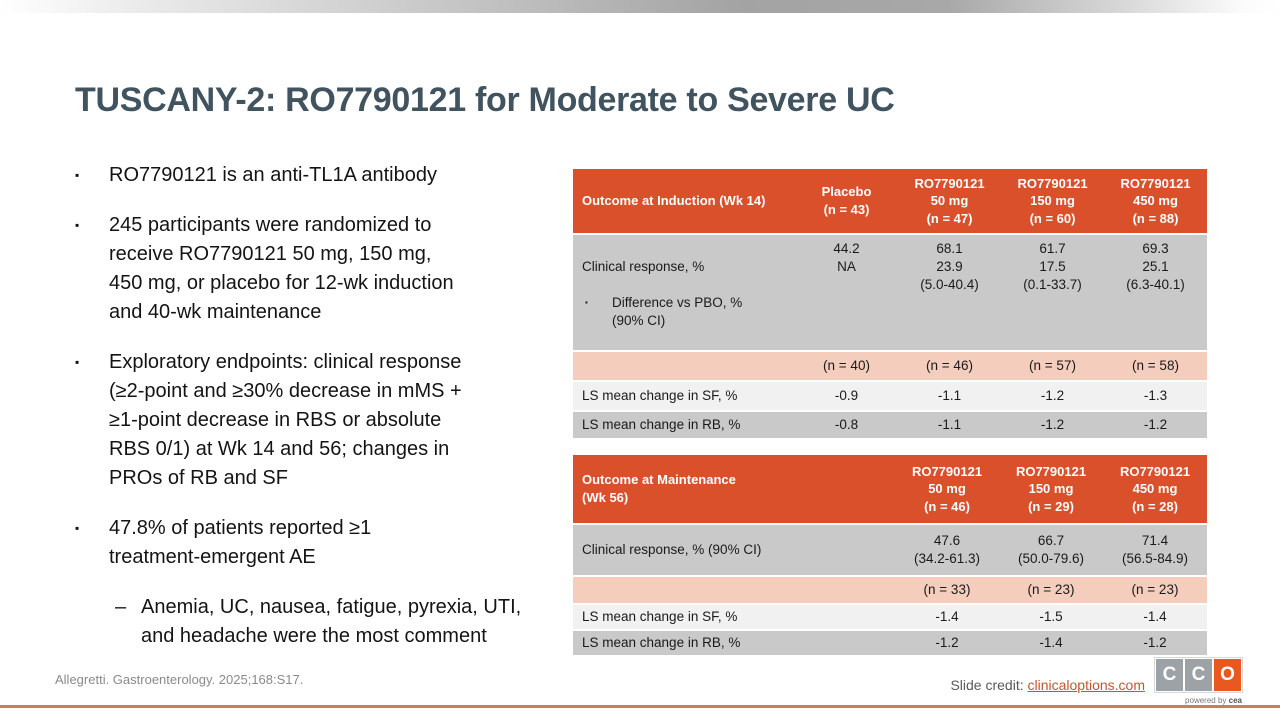 Image resolution: width=1280 pixels, height=720 pixels. What do you see at coordinates (846, 201) in the screenshot?
I see `column-header: Placebo (n = 43)` at bounding box center [846, 201].